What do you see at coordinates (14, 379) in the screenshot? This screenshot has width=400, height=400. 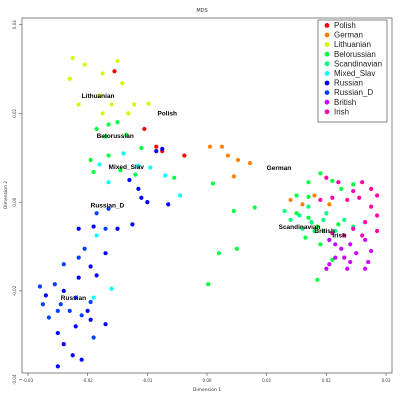 I see `y-tick-label: -0.04` at bounding box center [14, 379].